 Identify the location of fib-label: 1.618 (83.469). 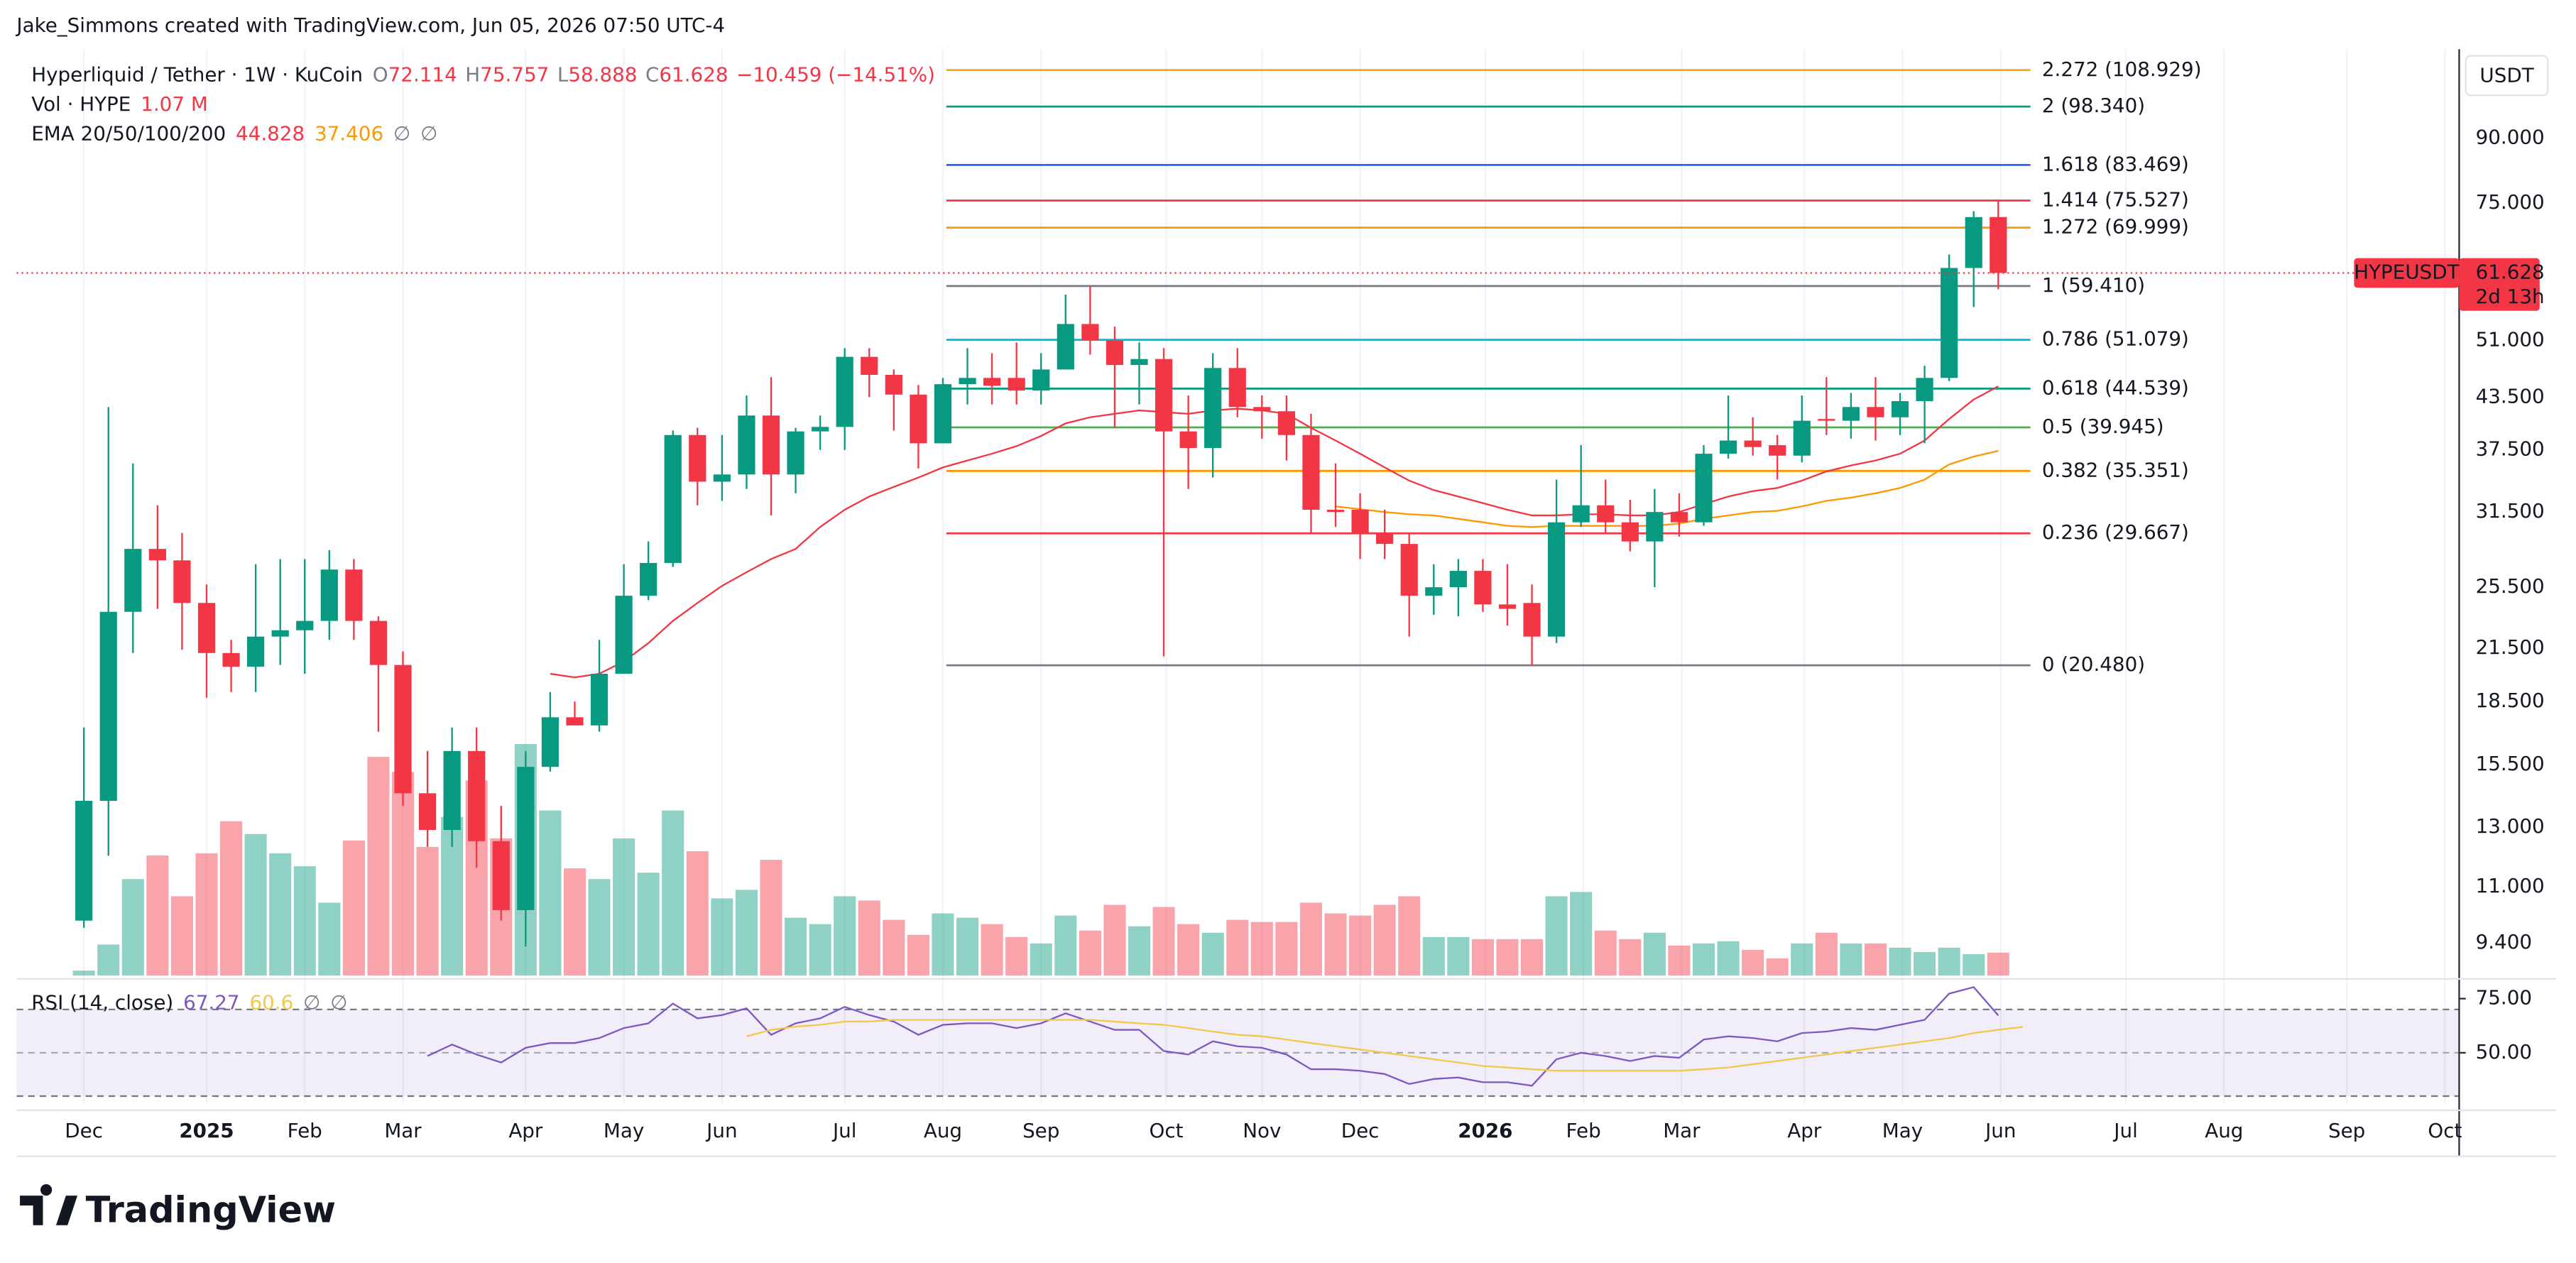
(2115, 163).